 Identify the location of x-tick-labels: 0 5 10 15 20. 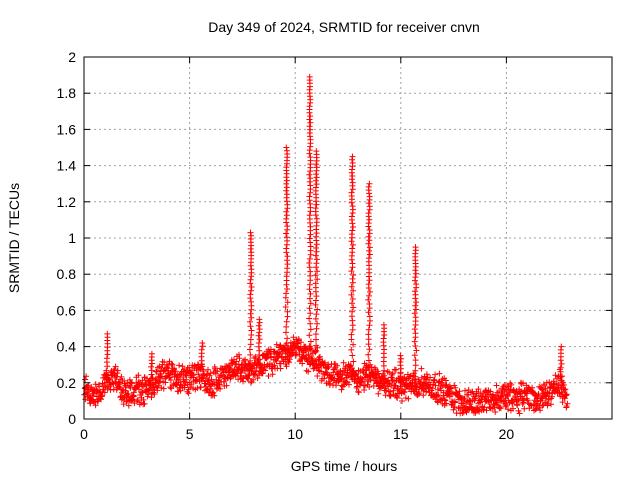
(297, 434).